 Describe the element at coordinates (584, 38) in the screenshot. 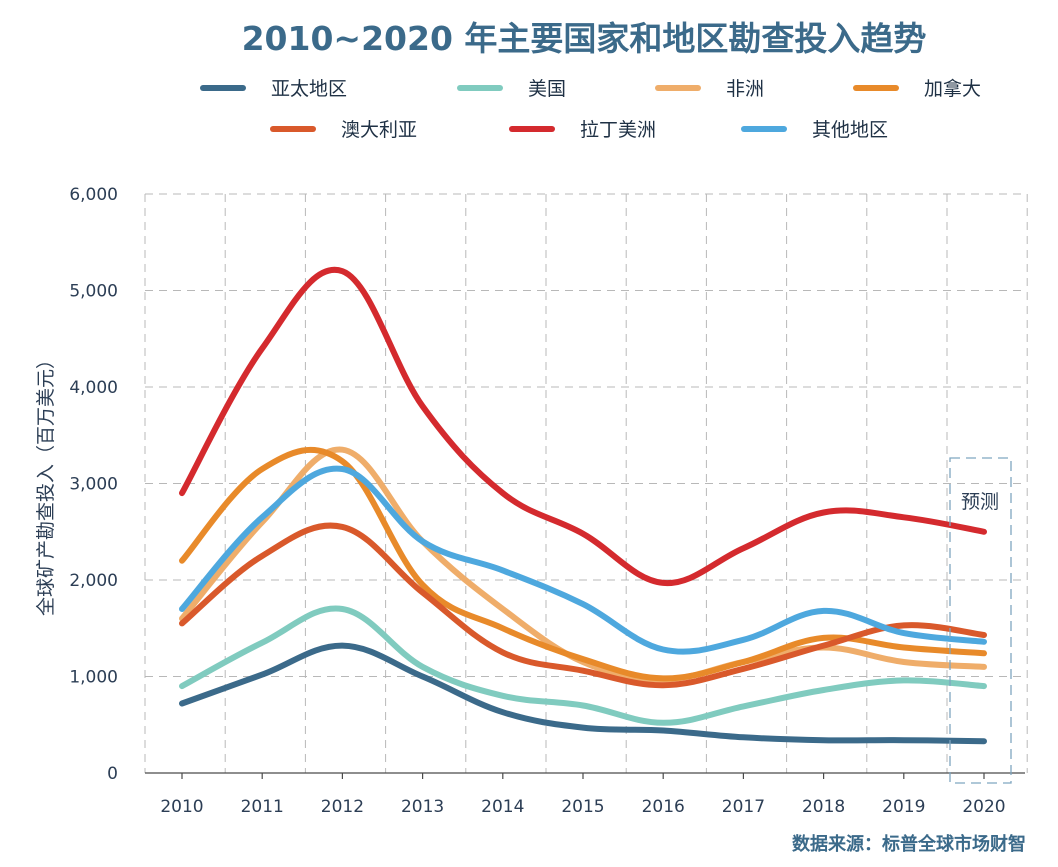

I see `chart-title: 2010~2020 年主要国家和地区勘查投入趋势` at that location.